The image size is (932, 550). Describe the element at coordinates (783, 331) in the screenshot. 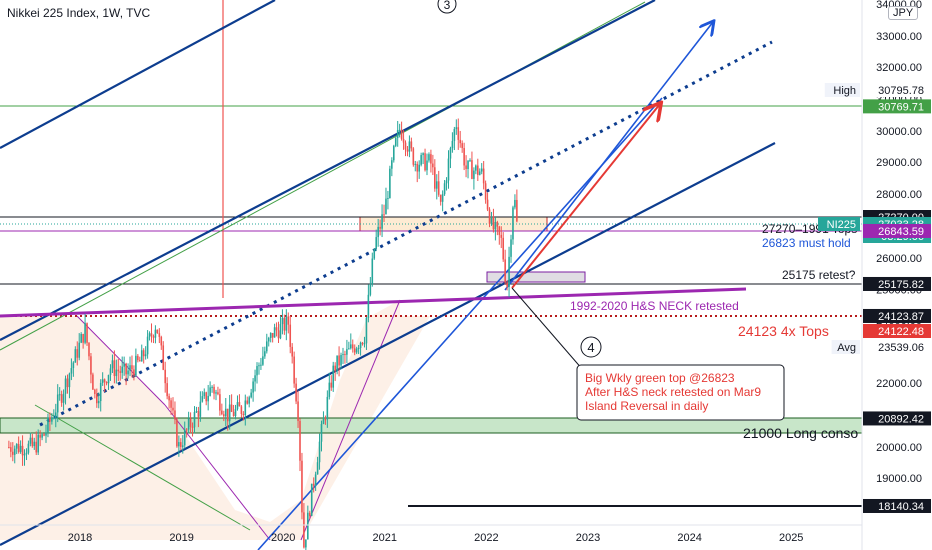

I see `label-tops: 24123 4x Tops` at that location.